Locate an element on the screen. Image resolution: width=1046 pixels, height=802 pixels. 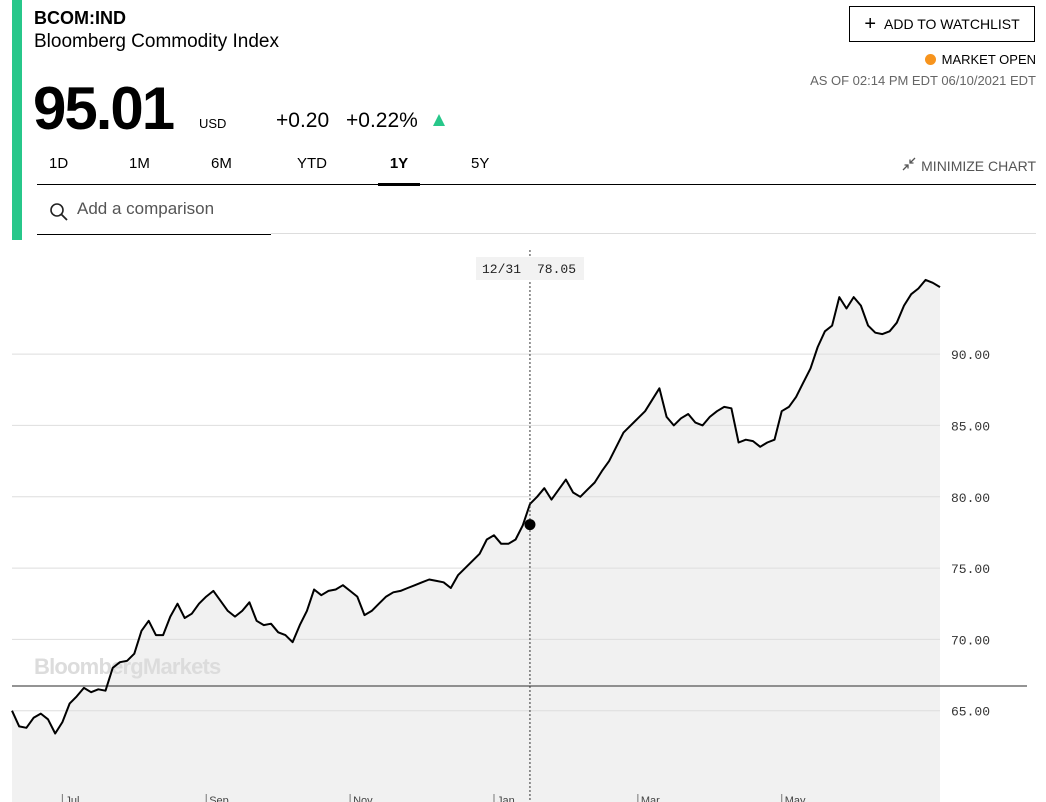
search-icon is located at coordinates (59, 212).